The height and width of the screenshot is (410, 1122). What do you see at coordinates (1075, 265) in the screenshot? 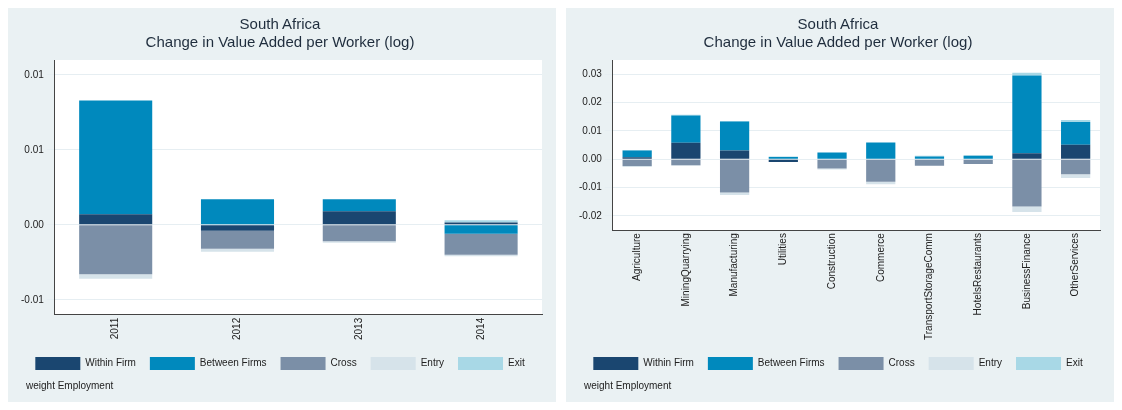
I see `x-tick-label: OtherServices` at bounding box center [1075, 265].